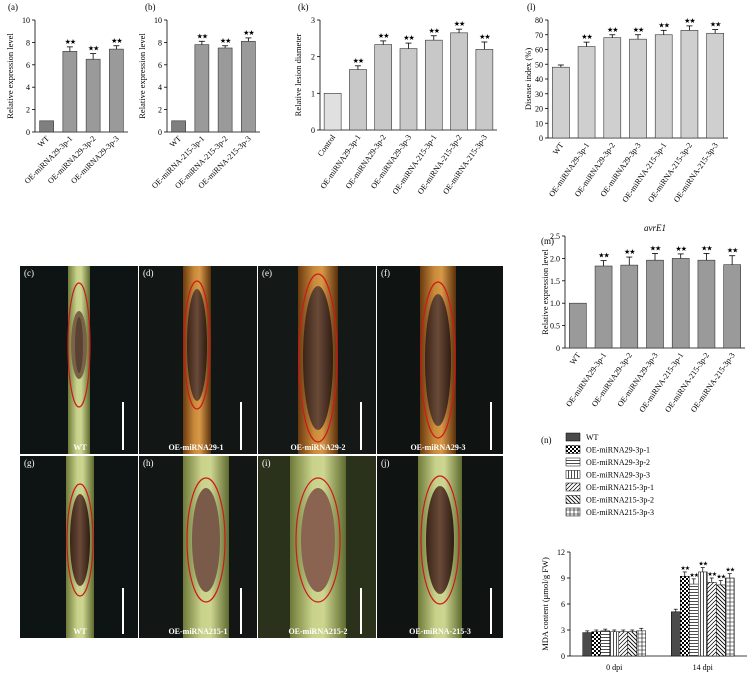 This screenshot has height=686, width=750. I want to click on photo-letter: (j), so click(385, 463).